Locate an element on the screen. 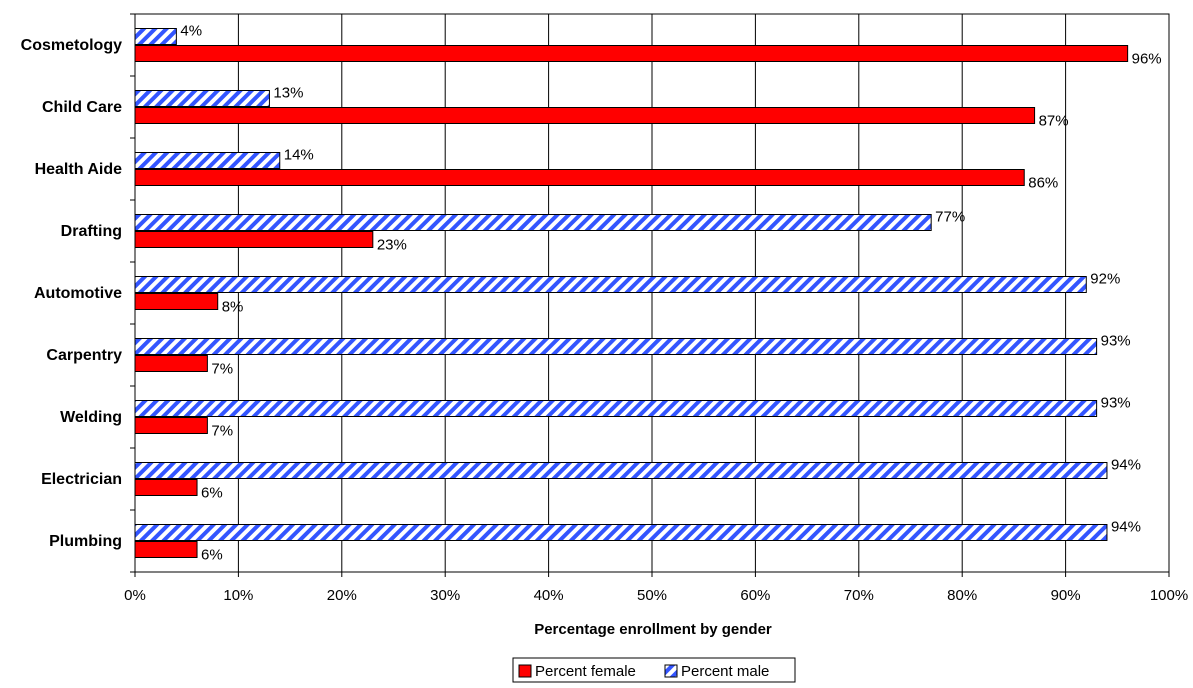  data-label-female: 8% is located at coordinates (233, 307).